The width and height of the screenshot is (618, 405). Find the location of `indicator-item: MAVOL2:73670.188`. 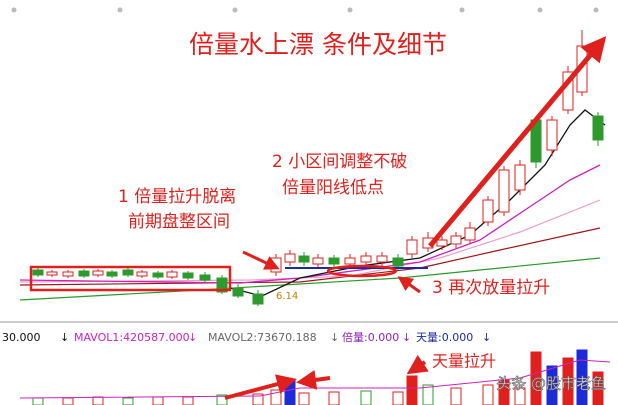

indicator-item: MAVOL2:73670.188 is located at coordinates (262, 337).